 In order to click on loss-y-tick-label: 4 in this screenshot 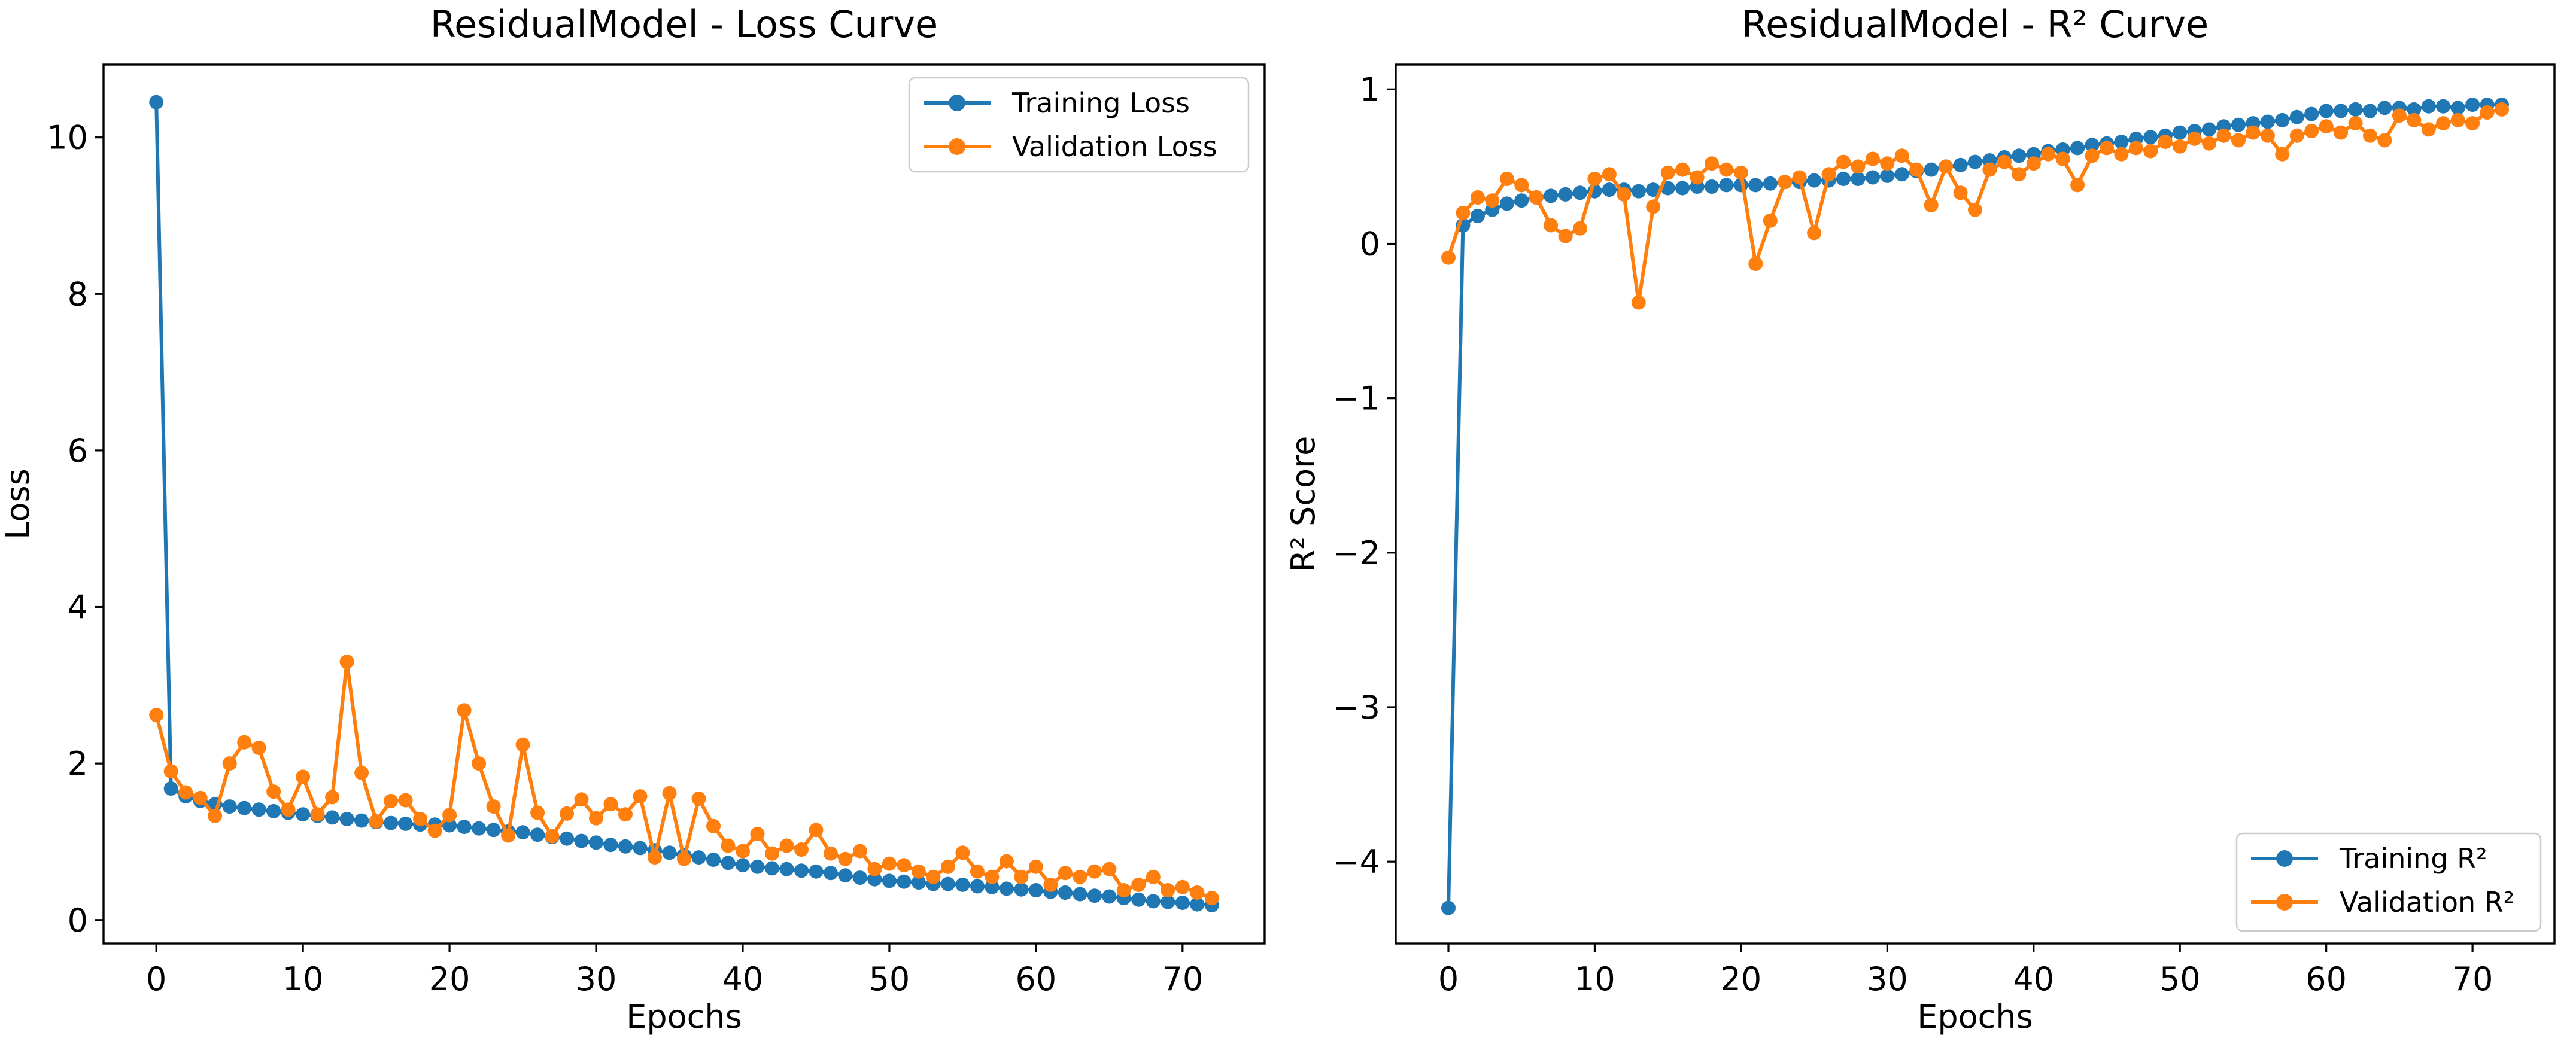, I will do `click(78, 607)`.